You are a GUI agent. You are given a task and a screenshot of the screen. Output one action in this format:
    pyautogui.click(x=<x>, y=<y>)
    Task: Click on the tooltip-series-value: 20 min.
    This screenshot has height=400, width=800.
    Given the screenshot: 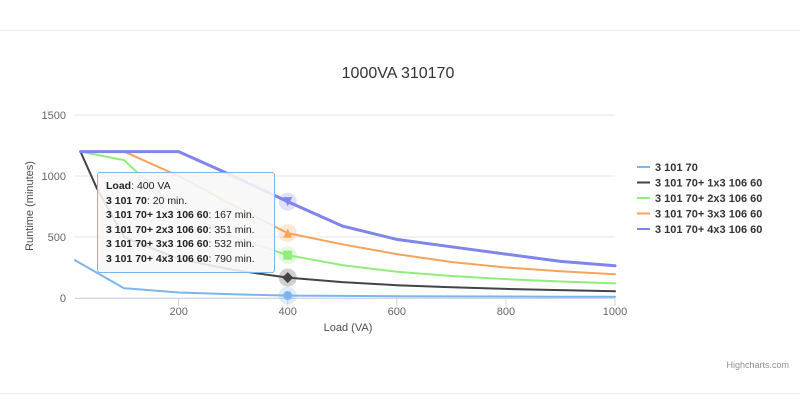 What is the action you would take?
    pyautogui.click(x=170, y=200)
    